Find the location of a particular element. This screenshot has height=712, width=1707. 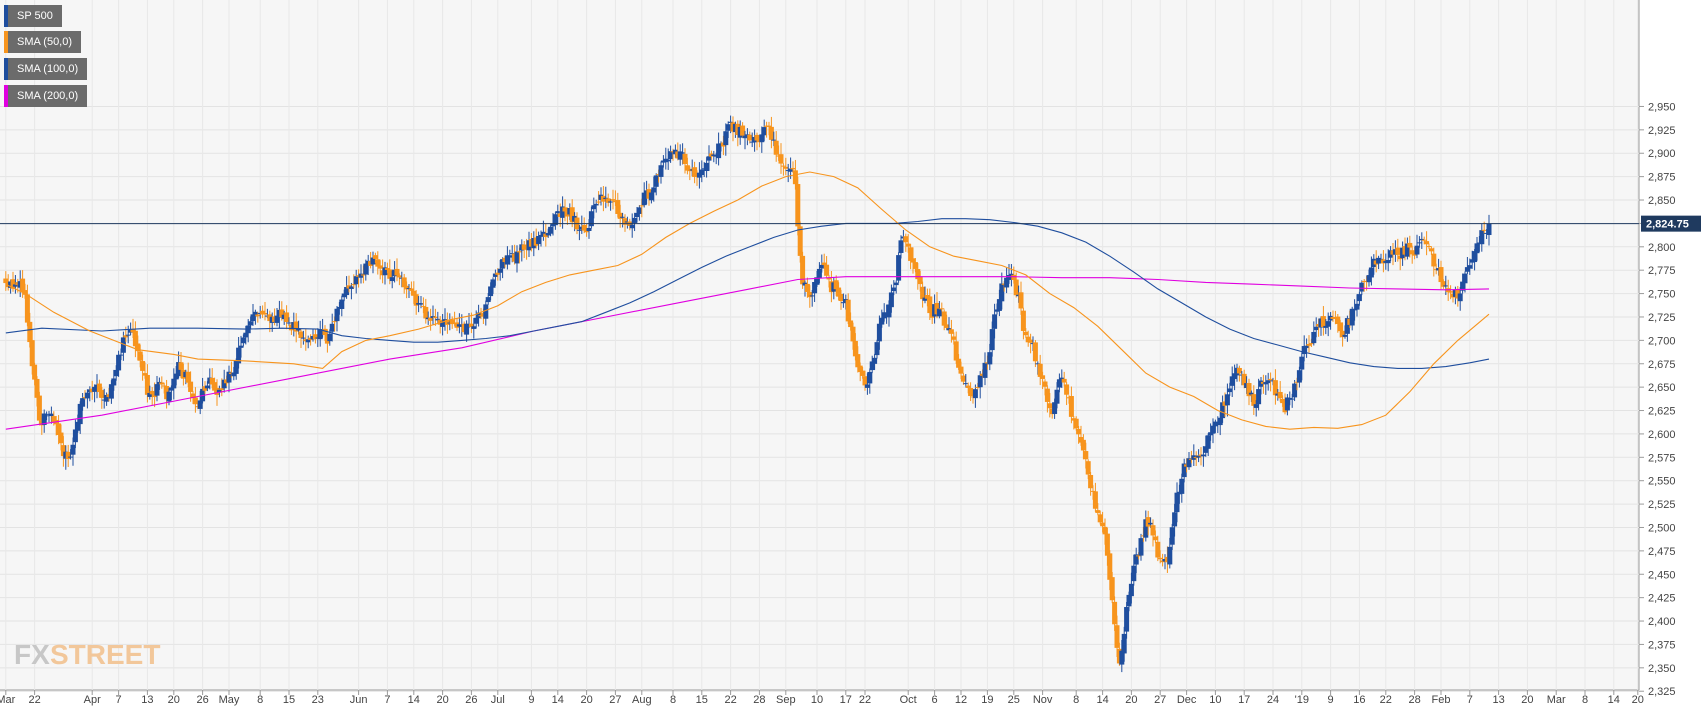

x-tick-label: 28 is located at coordinates (759, 700).